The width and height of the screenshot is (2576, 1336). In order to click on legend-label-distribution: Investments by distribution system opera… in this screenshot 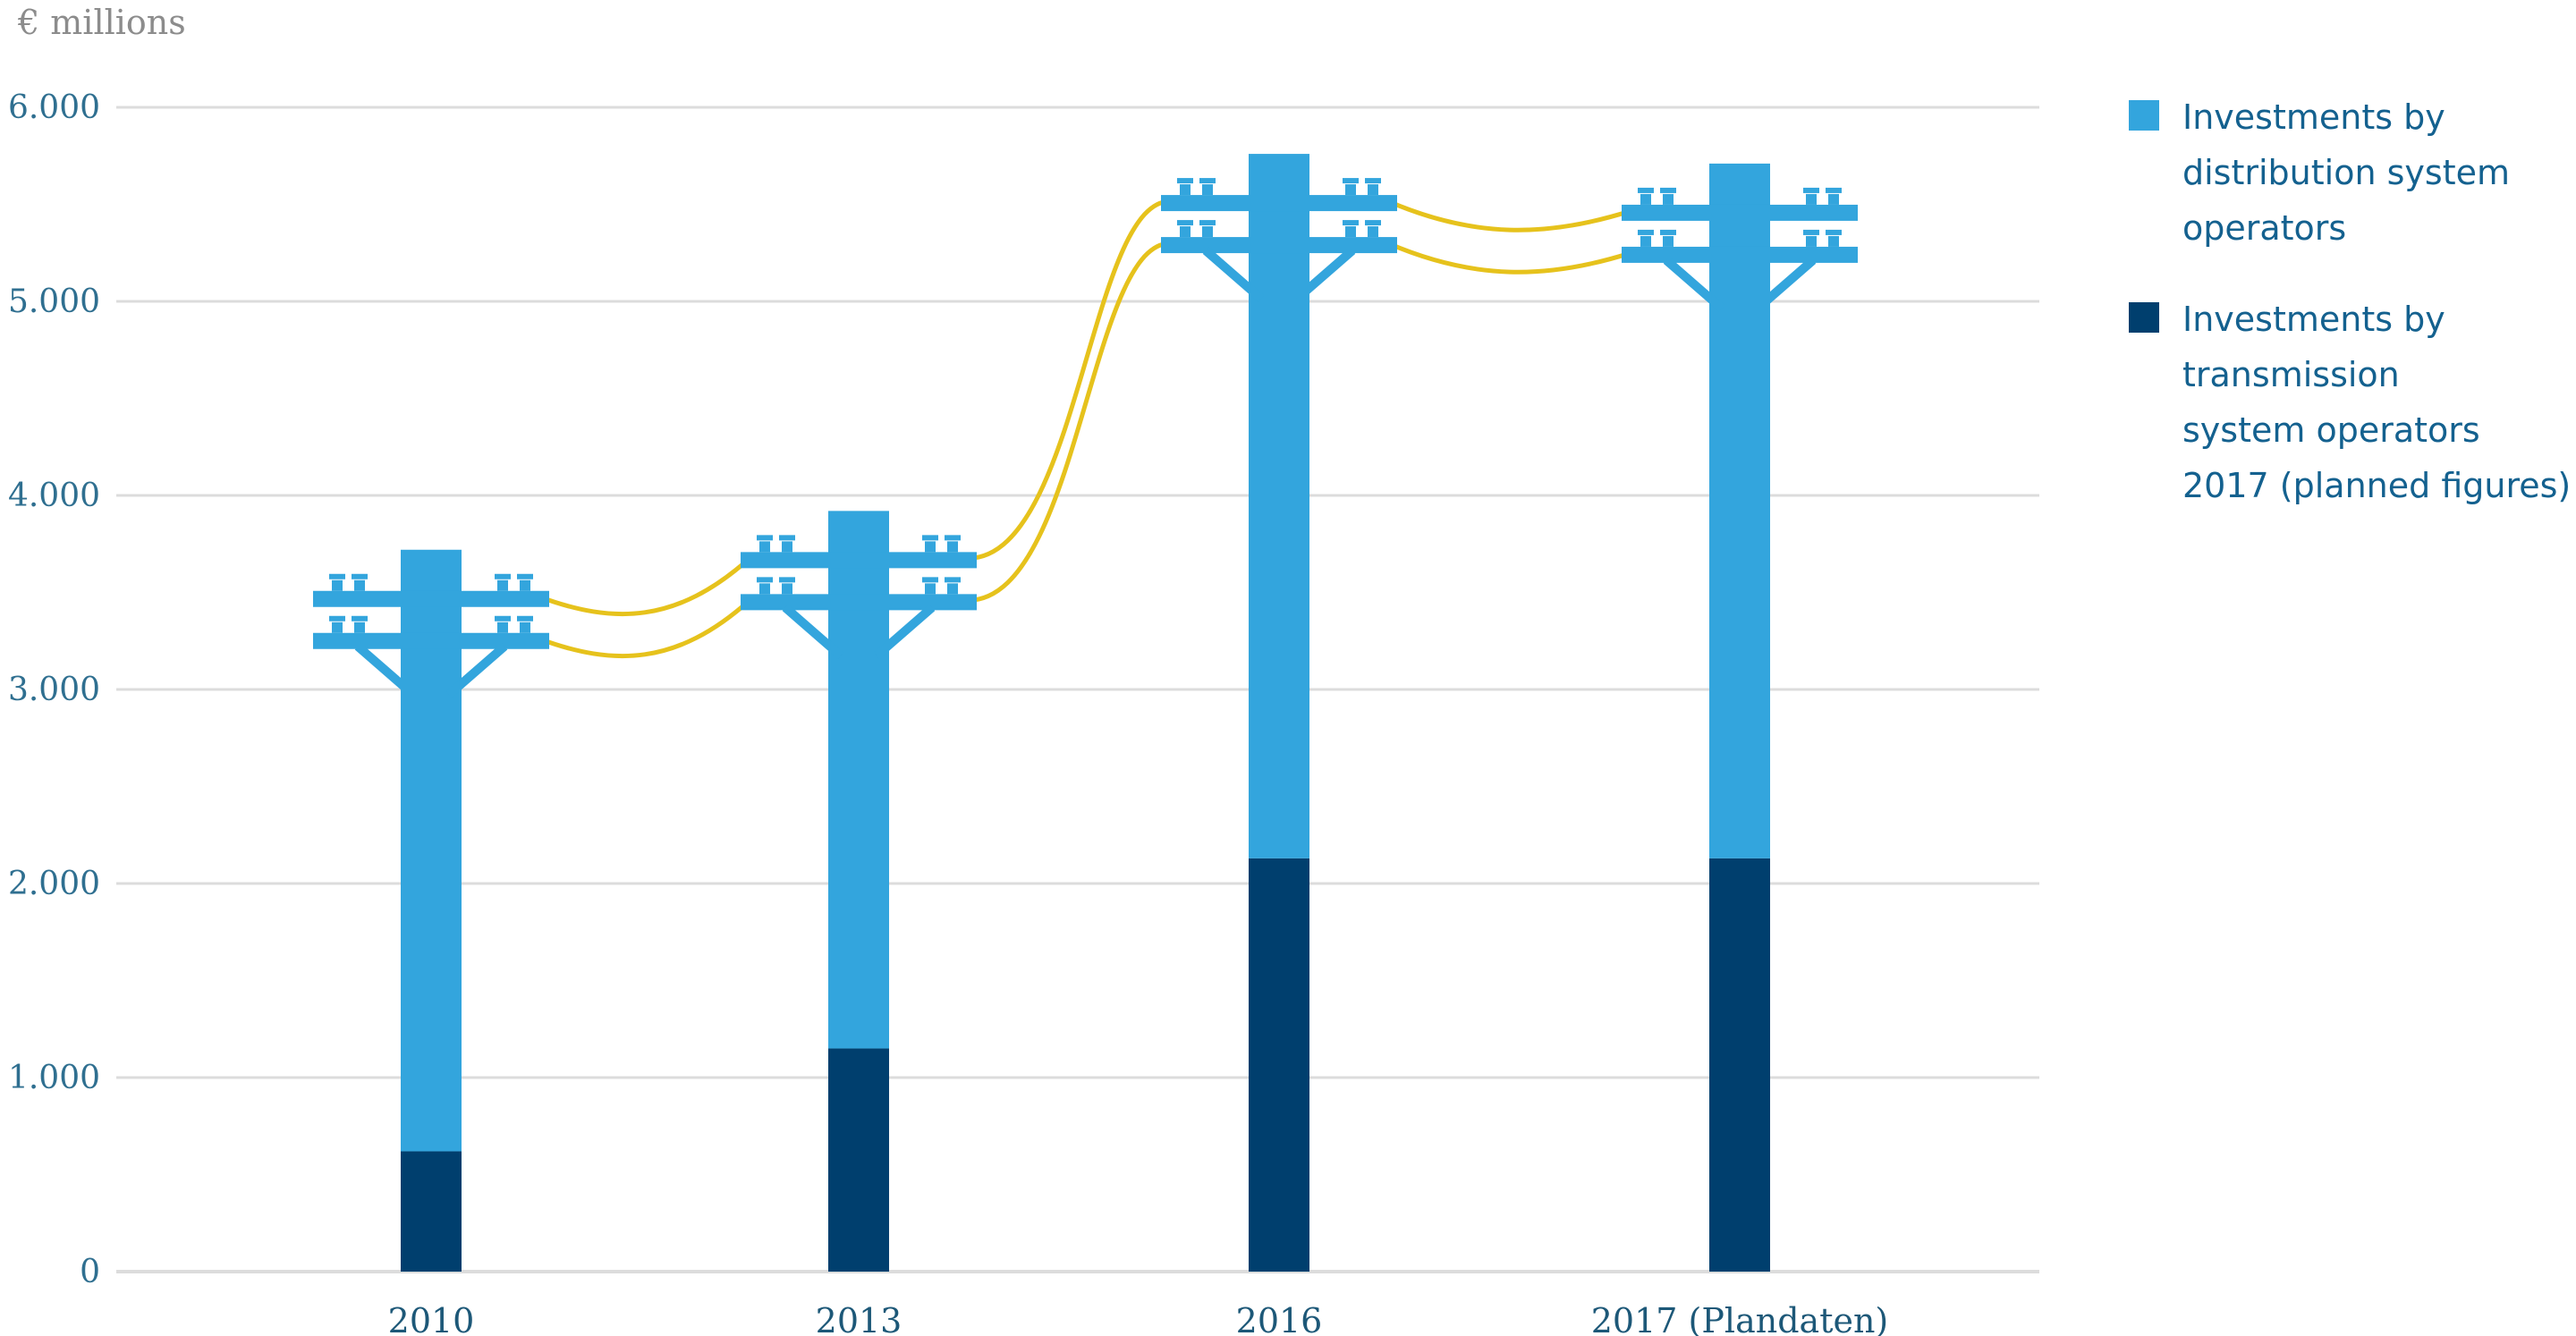, I will do `click(2346, 173)`.